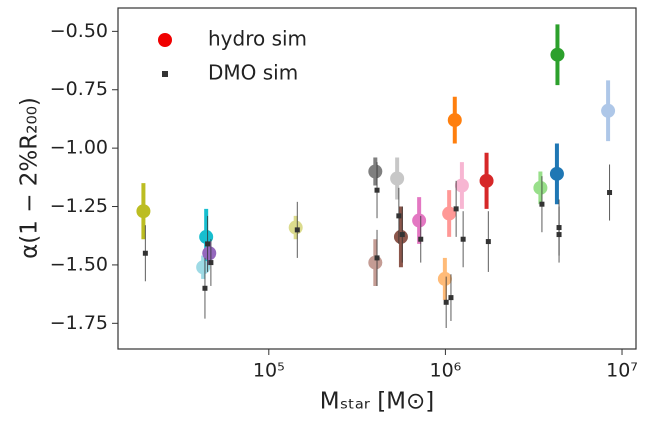 This screenshot has width=651, height=422. I want to click on y-tick-label: −0.75, so click(79, 89).